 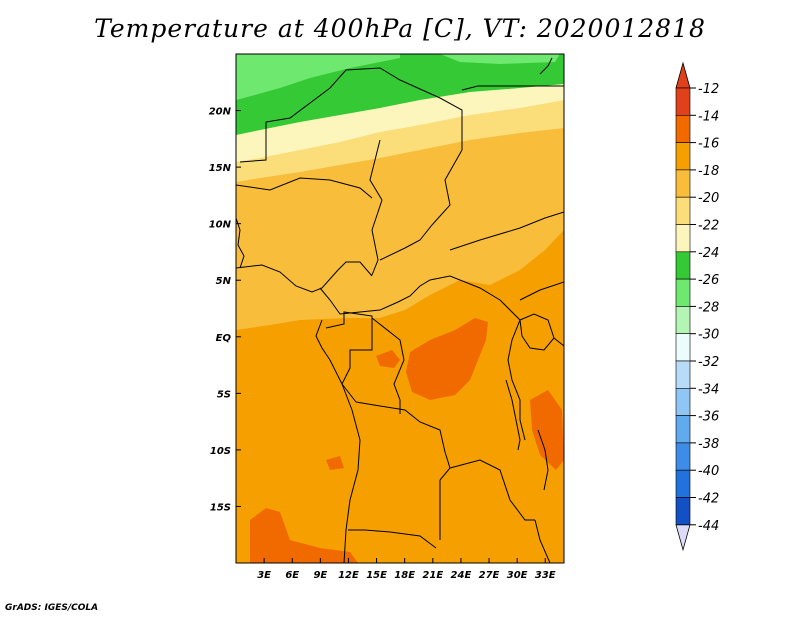 I want to click on light-green-patch, so click(x=500, y=59).